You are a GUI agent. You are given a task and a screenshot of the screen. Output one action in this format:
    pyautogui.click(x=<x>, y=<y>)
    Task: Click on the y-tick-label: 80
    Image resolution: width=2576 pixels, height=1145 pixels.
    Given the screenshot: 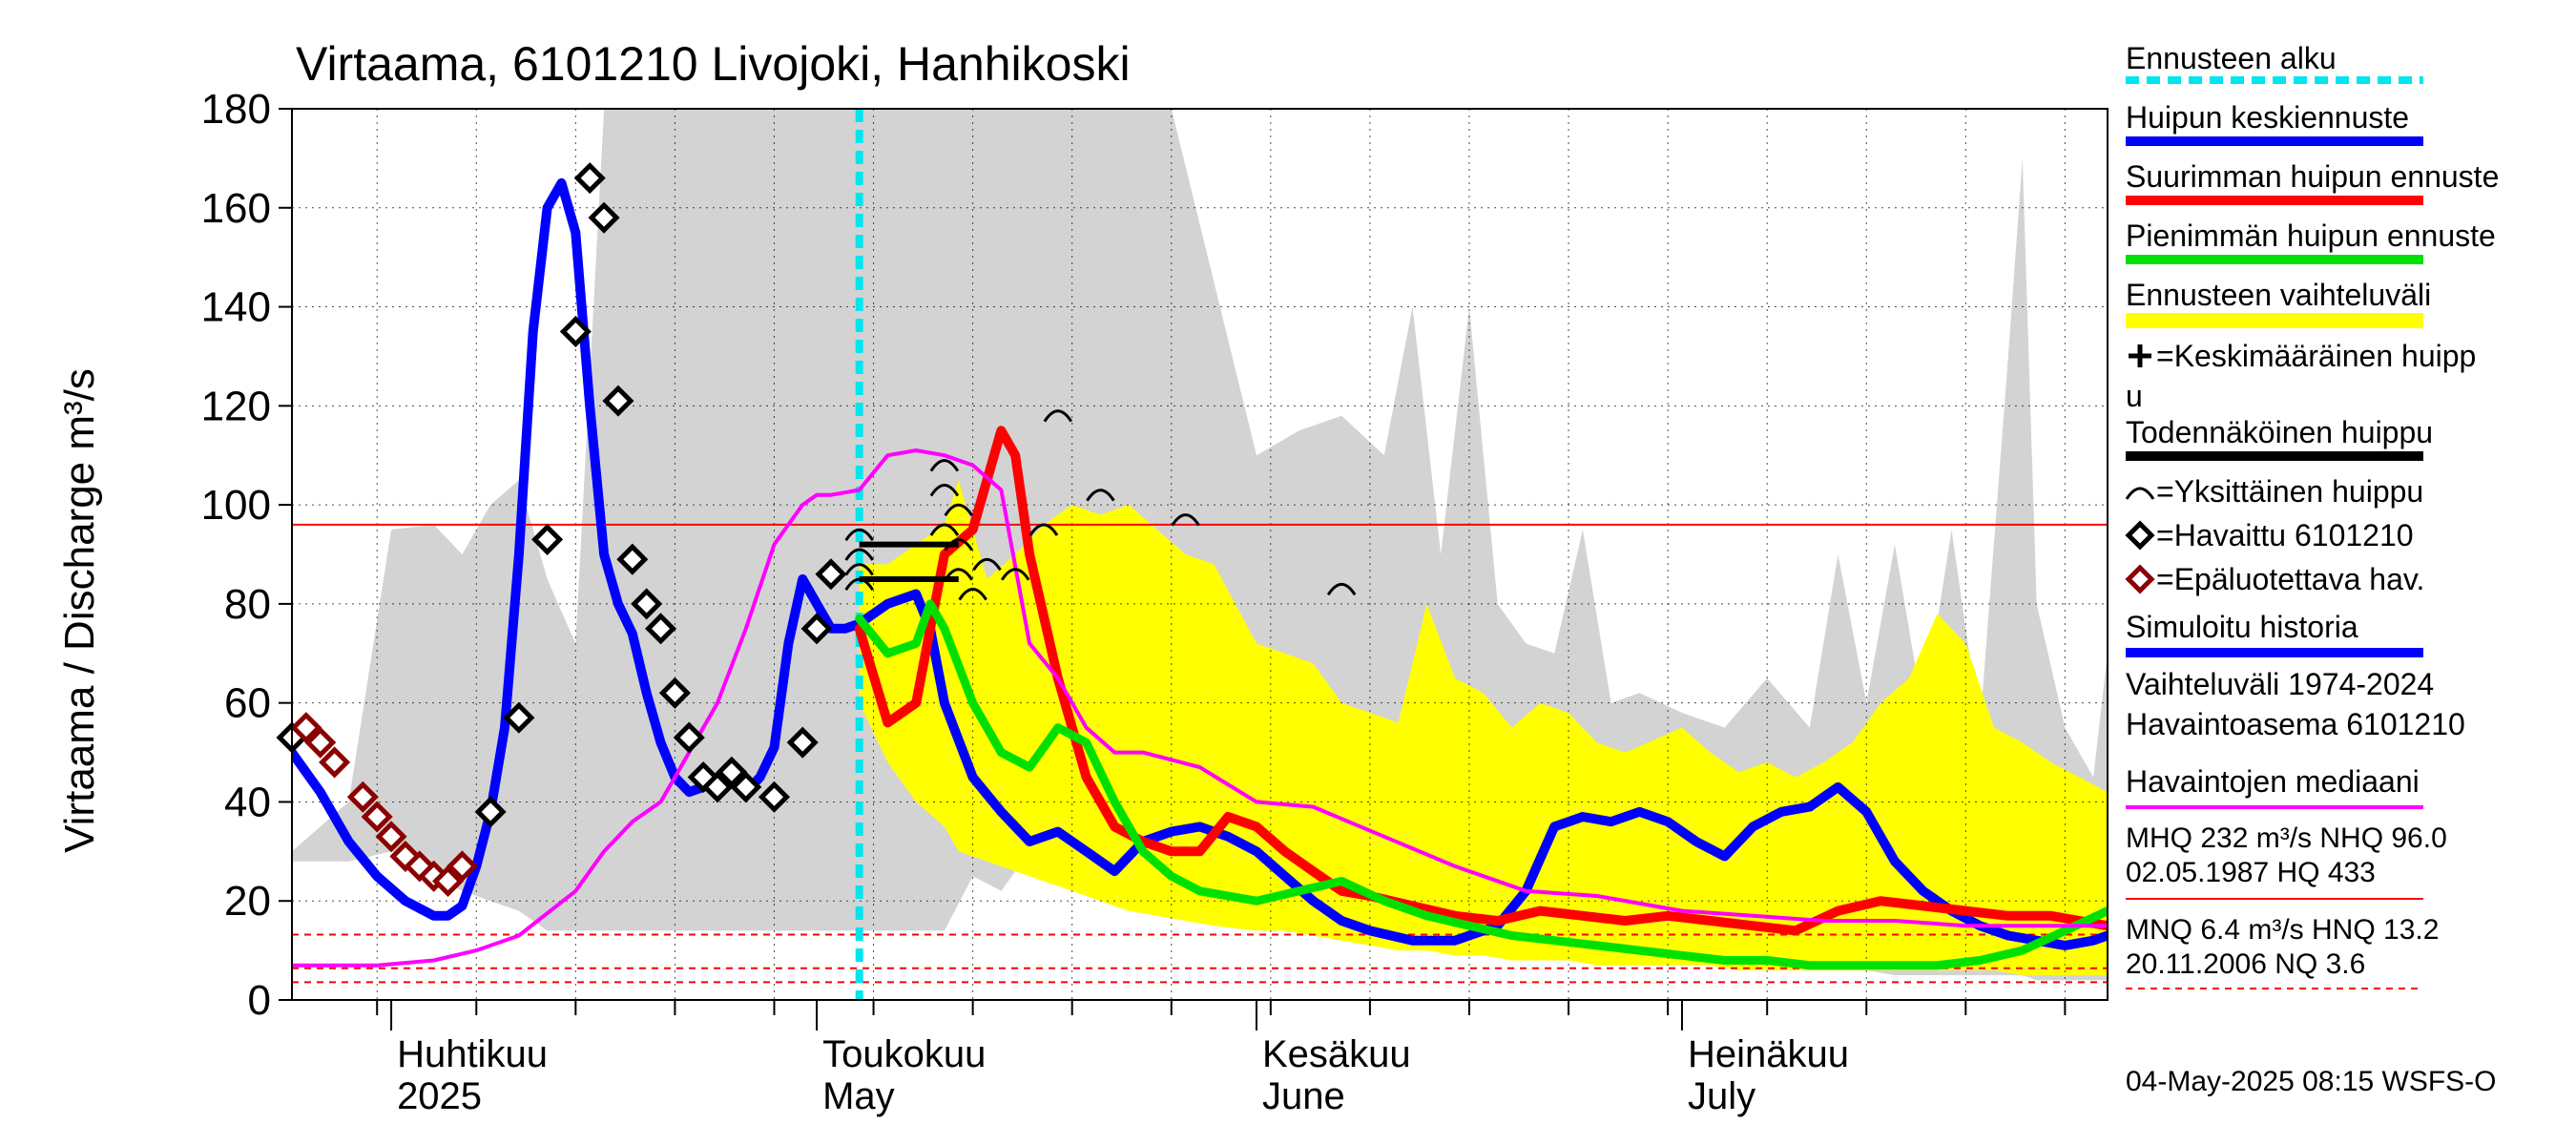 What is the action you would take?
    pyautogui.click(x=247, y=604)
    